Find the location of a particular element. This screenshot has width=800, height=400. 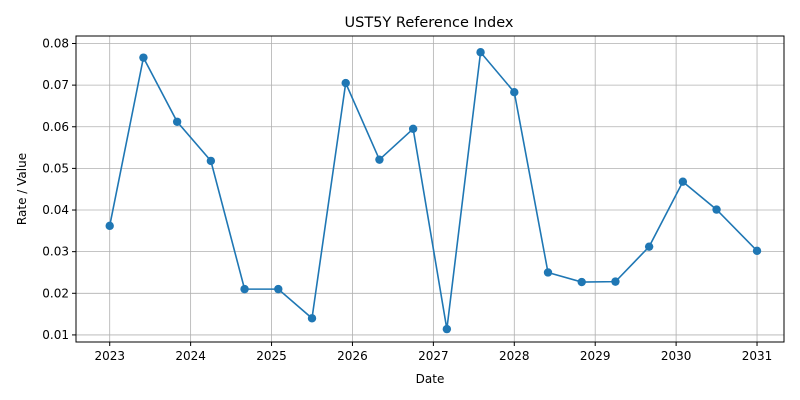

x-tick-label: 2028 is located at coordinates (514, 356).